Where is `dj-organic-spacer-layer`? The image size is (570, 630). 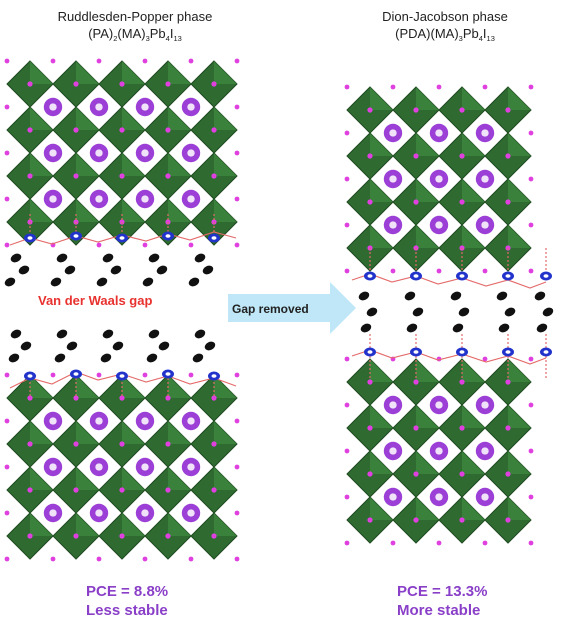
dj-organic-spacer-layer is located at coordinates (452, 314).